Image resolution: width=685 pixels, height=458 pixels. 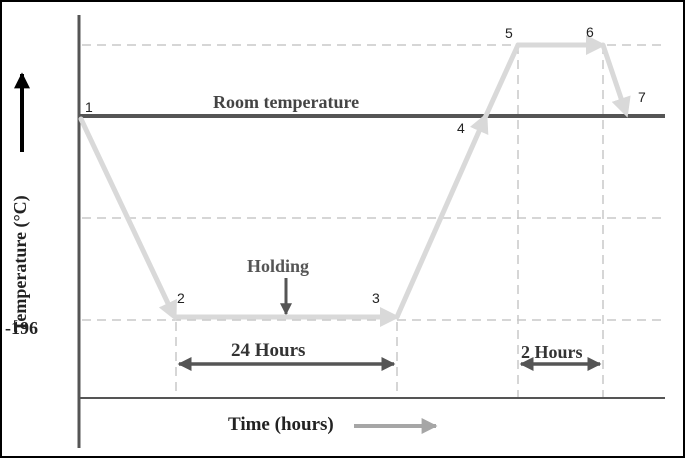 I want to click on point-label-3: 3, so click(x=376, y=298).